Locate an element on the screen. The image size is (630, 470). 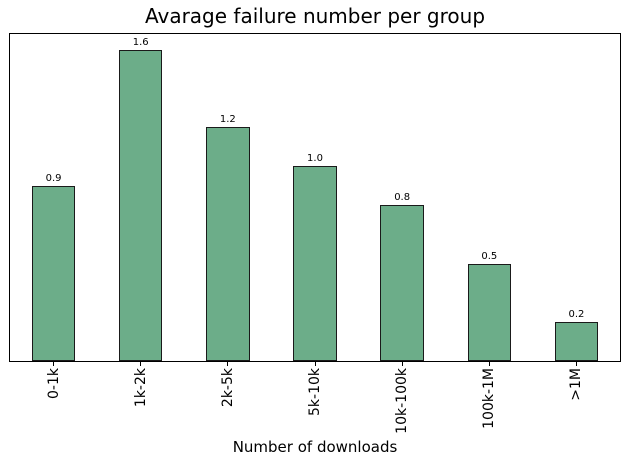
bar-value-label: 0.9 is located at coordinates (53, 178).